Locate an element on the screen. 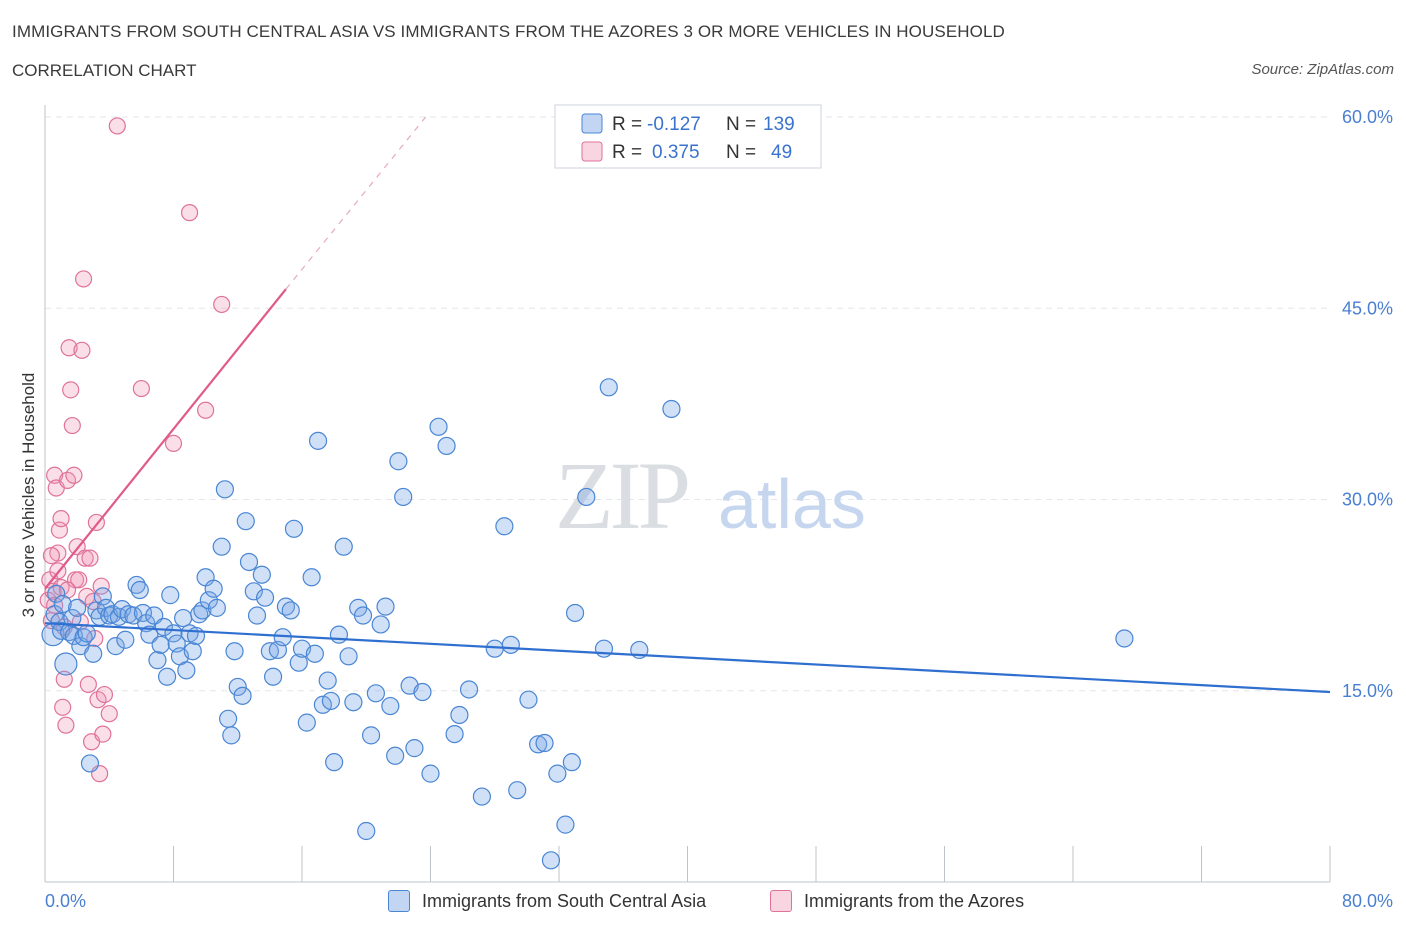 The image size is (1406, 930). stats-blue-n-label: N = is located at coordinates (741, 124).